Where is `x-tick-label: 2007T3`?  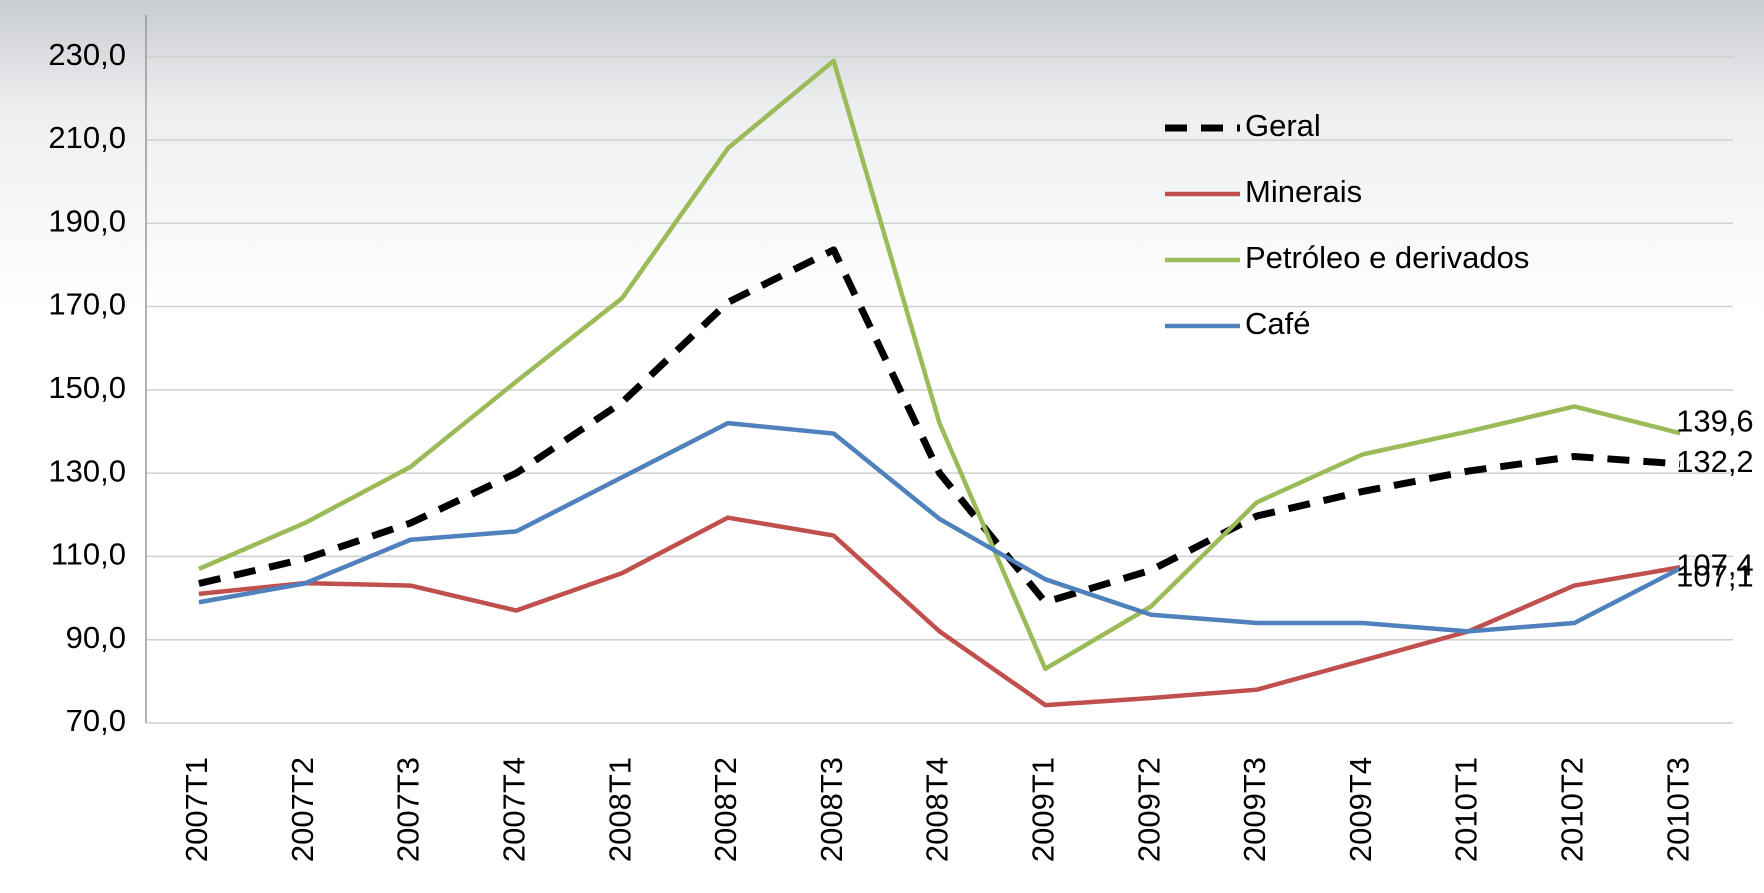
x-tick-label: 2007T3 is located at coordinates (408, 809).